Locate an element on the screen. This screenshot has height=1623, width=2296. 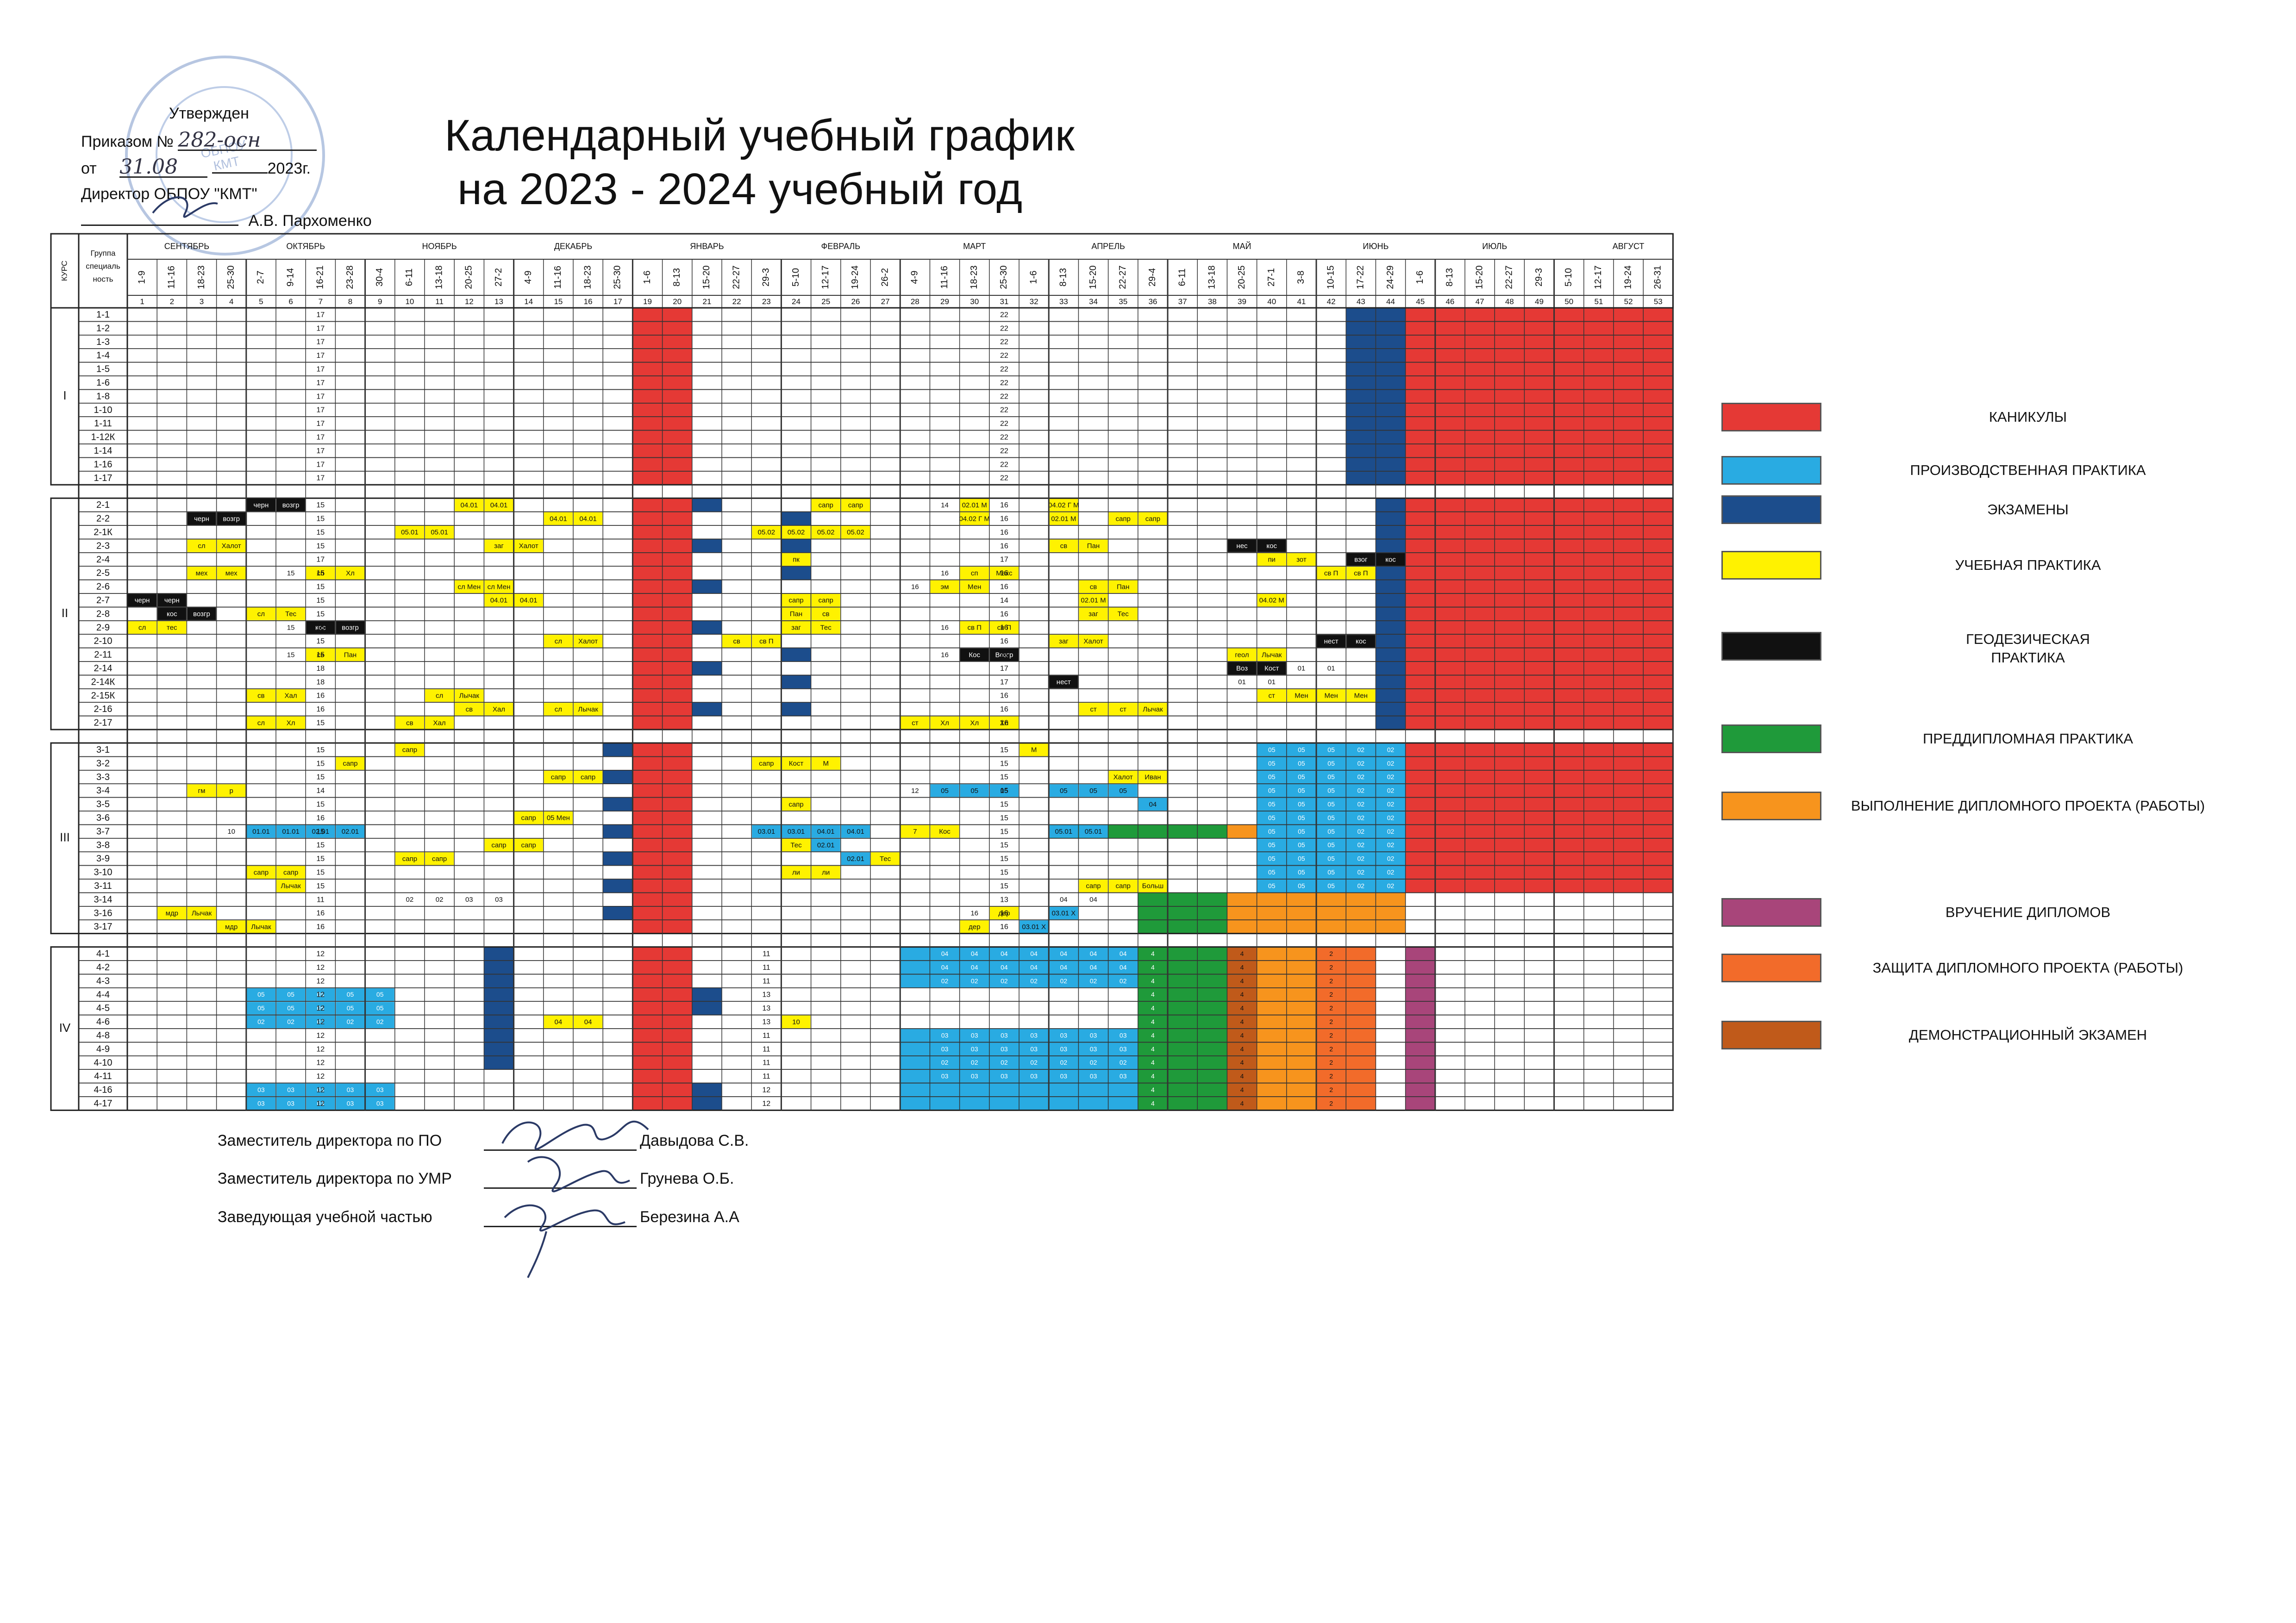
week-number: 36 is located at coordinates (1152, 301).